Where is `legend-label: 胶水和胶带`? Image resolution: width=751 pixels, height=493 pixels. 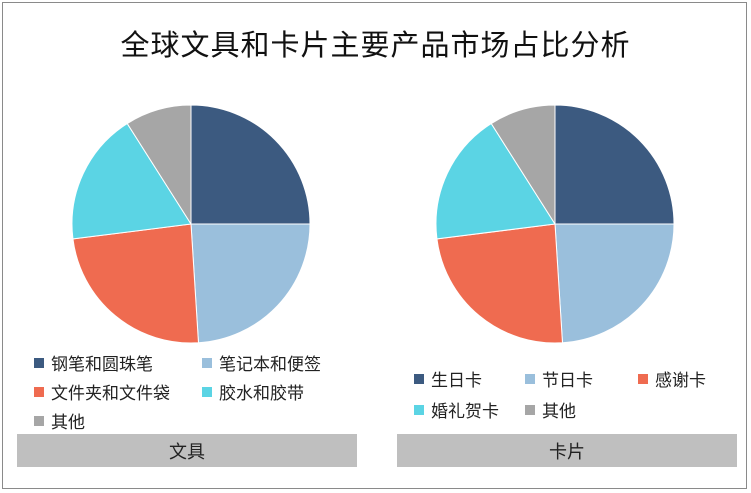 legend-label: 胶水和胶带 is located at coordinates (261, 394).